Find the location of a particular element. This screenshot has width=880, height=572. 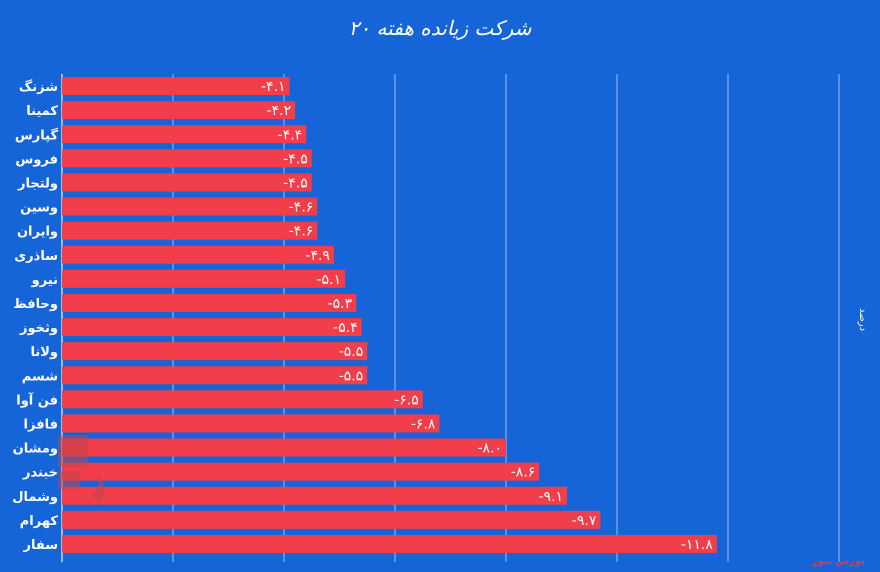

value-label: -۶.۸ is located at coordinates (423, 424).